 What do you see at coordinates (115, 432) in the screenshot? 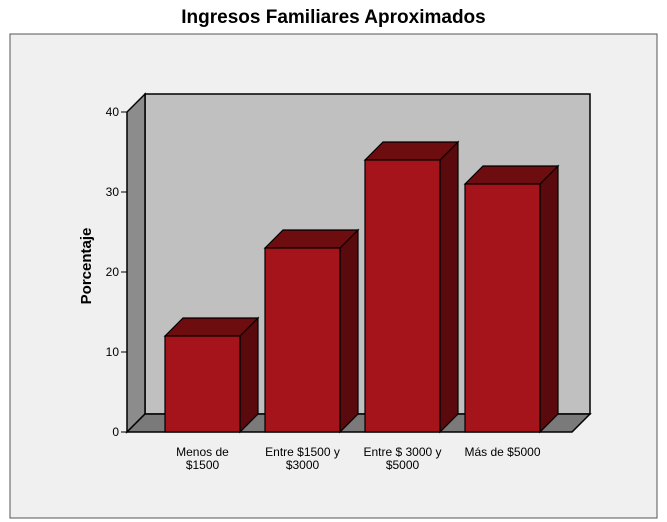
I see `y-tick-label: 0` at bounding box center [115, 432].